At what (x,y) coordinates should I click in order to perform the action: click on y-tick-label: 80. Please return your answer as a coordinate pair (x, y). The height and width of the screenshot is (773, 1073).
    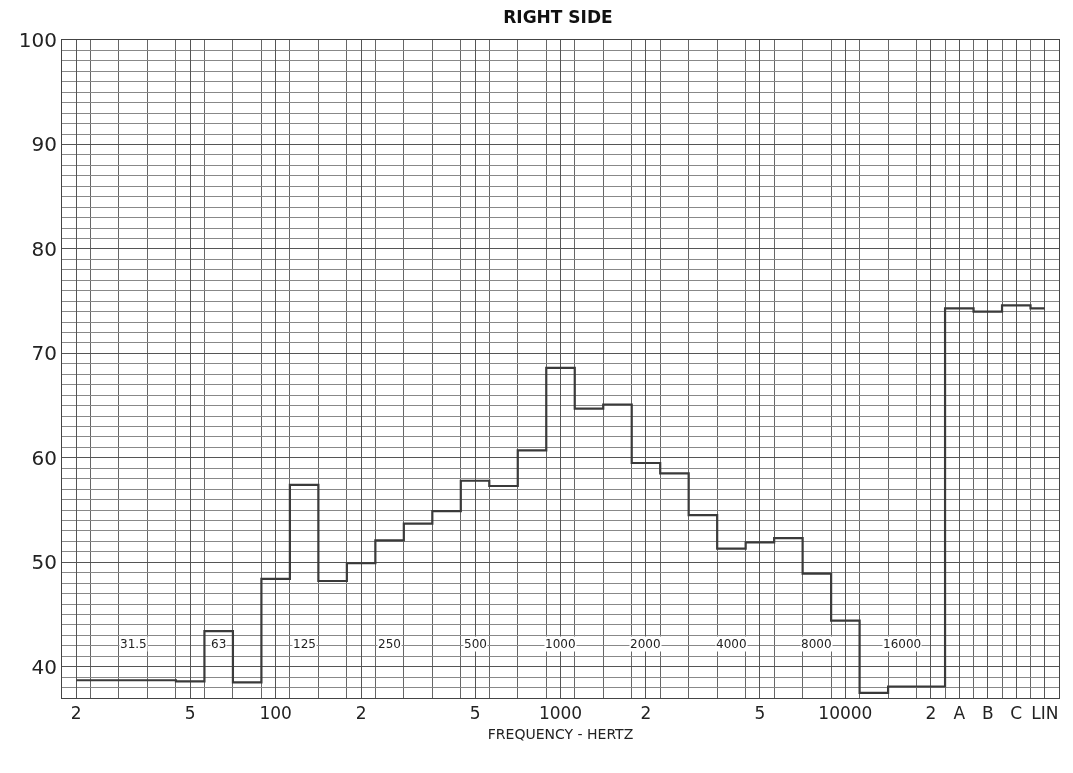
    Looking at the image, I should click on (44, 248).